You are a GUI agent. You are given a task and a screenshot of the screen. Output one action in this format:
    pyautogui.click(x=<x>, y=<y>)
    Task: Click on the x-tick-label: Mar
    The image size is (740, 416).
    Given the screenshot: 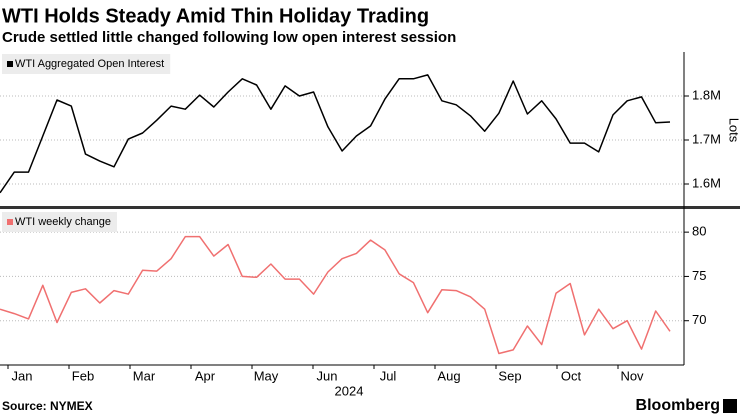 What is the action you would take?
    pyautogui.click(x=144, y=375)
    